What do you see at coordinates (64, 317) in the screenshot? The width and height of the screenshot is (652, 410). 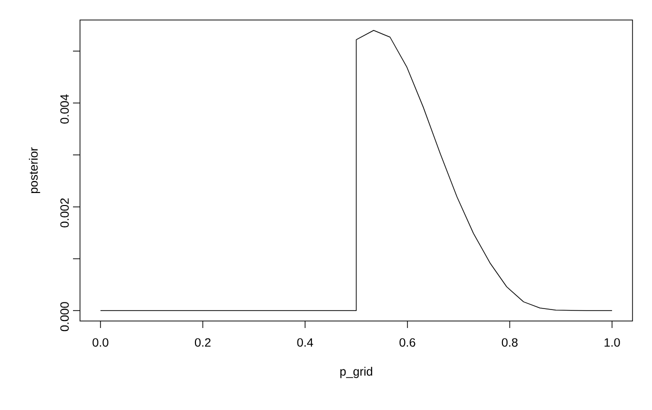 I see `y-tick-label: 0.000` at bounding box center [64, 317].